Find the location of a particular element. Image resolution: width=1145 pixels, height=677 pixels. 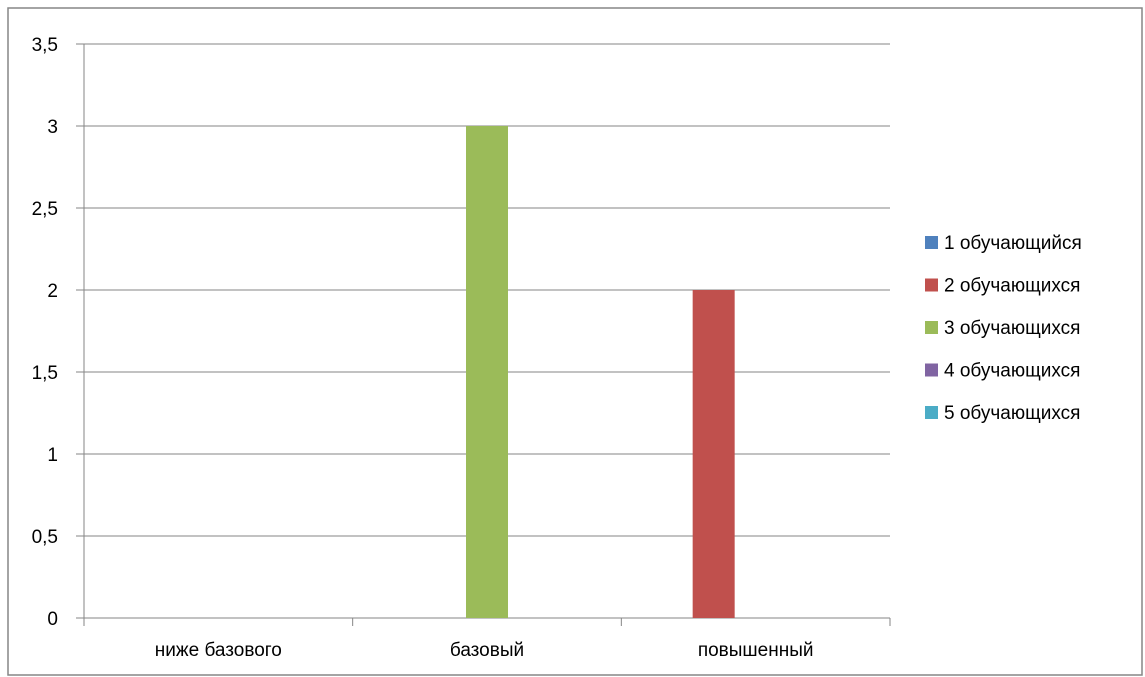

y-tick-label: 2,5 is located at coordinates (45, 209).